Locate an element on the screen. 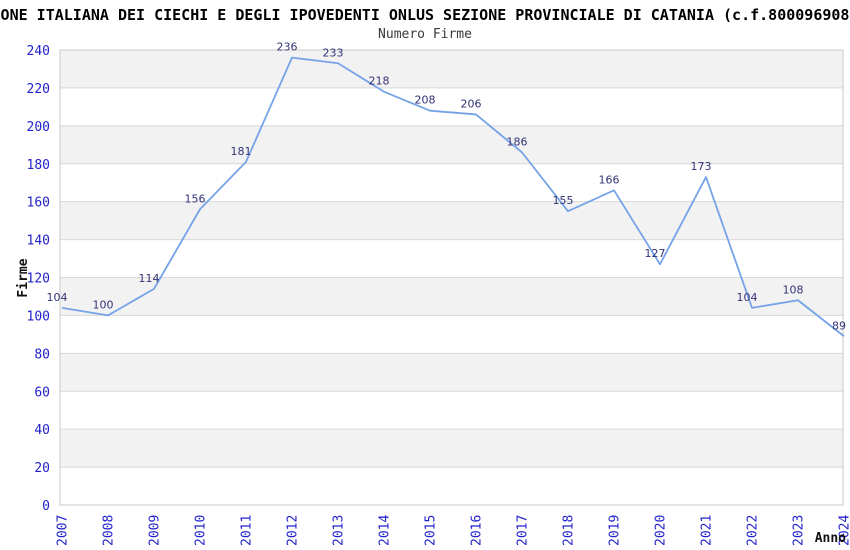  data-point-label: 186 is located at coordinates (517, 141).